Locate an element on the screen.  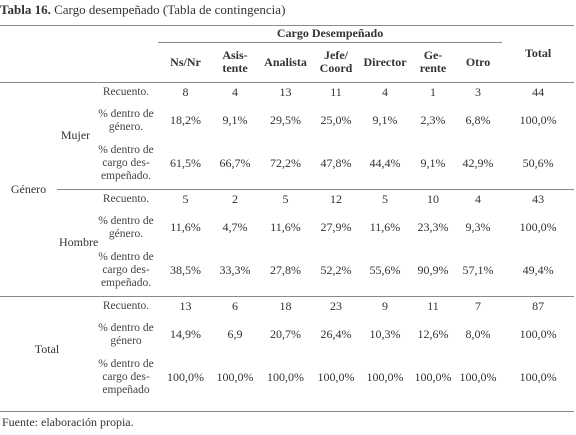
table-cell: 10 is located at coordinates (433, 199).